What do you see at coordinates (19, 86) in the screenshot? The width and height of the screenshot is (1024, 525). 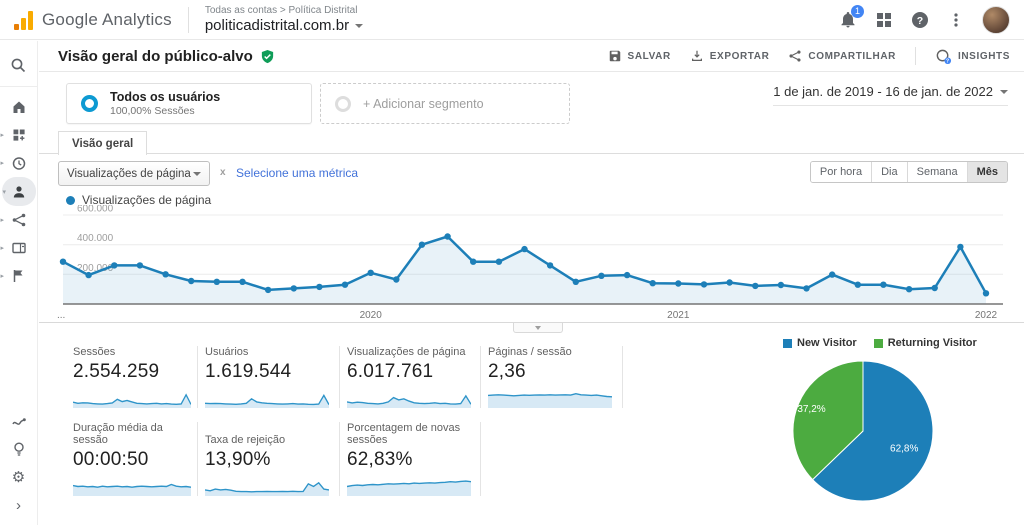 I see `sidebar-divider` at bounding box center [19, 86].